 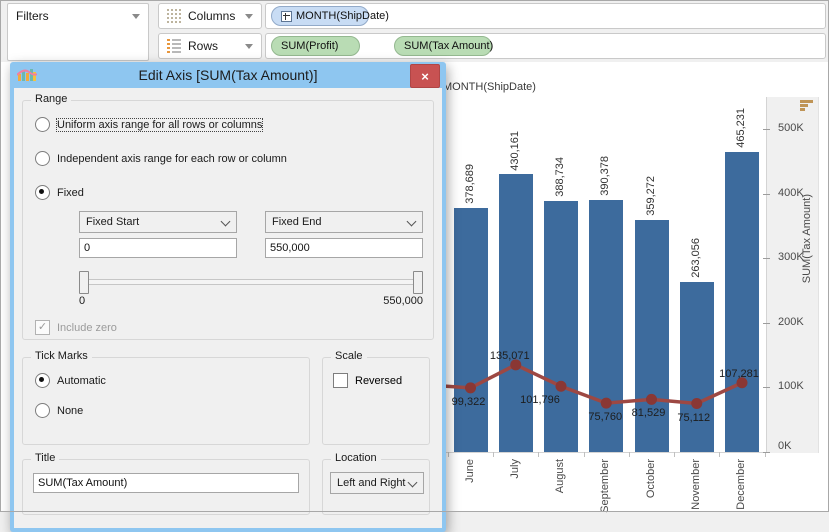 What do you see at coordinates (166, 380) in the screenshot?
I see `radio-automatic: Automatic` at bounding box center [166, 380].